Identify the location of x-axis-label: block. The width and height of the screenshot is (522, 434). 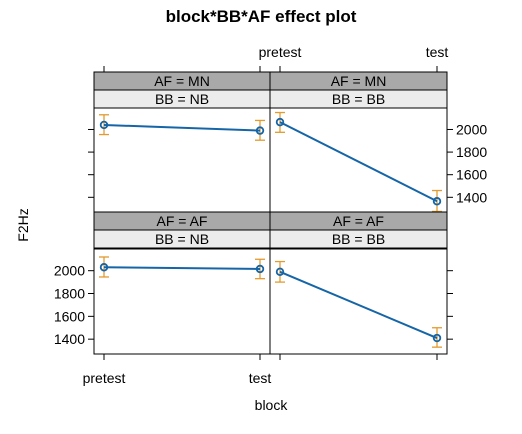
(272, 405).